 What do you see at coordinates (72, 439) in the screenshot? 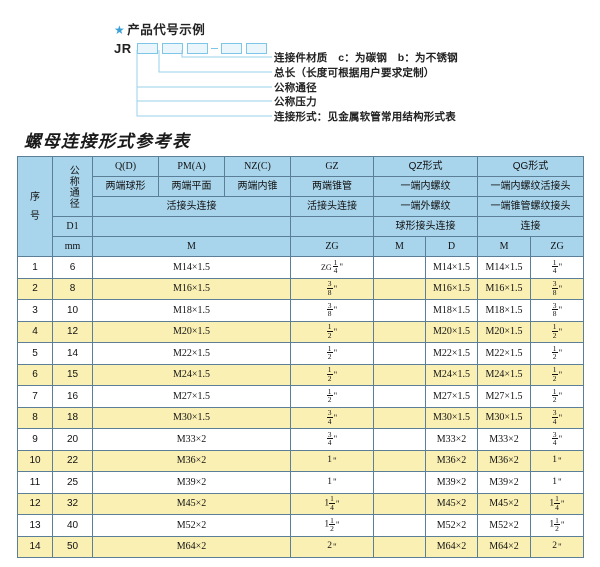
I see `cell-d1: 20` at bounding box center [72, 439].